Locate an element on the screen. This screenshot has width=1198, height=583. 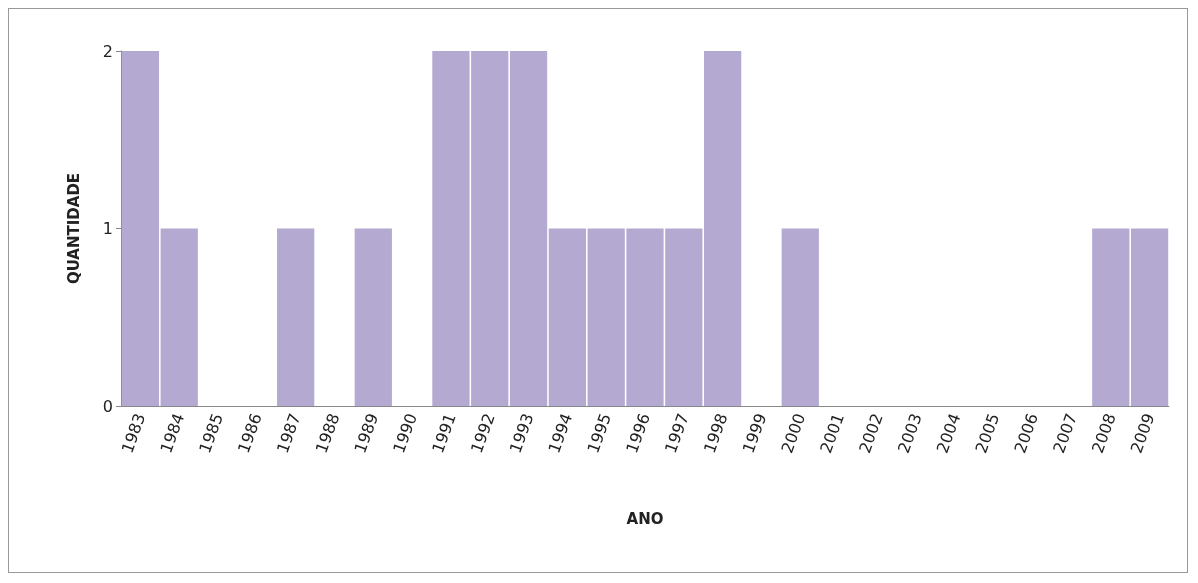
x-tick-label: 2001 is located at coordinates (832, 433).